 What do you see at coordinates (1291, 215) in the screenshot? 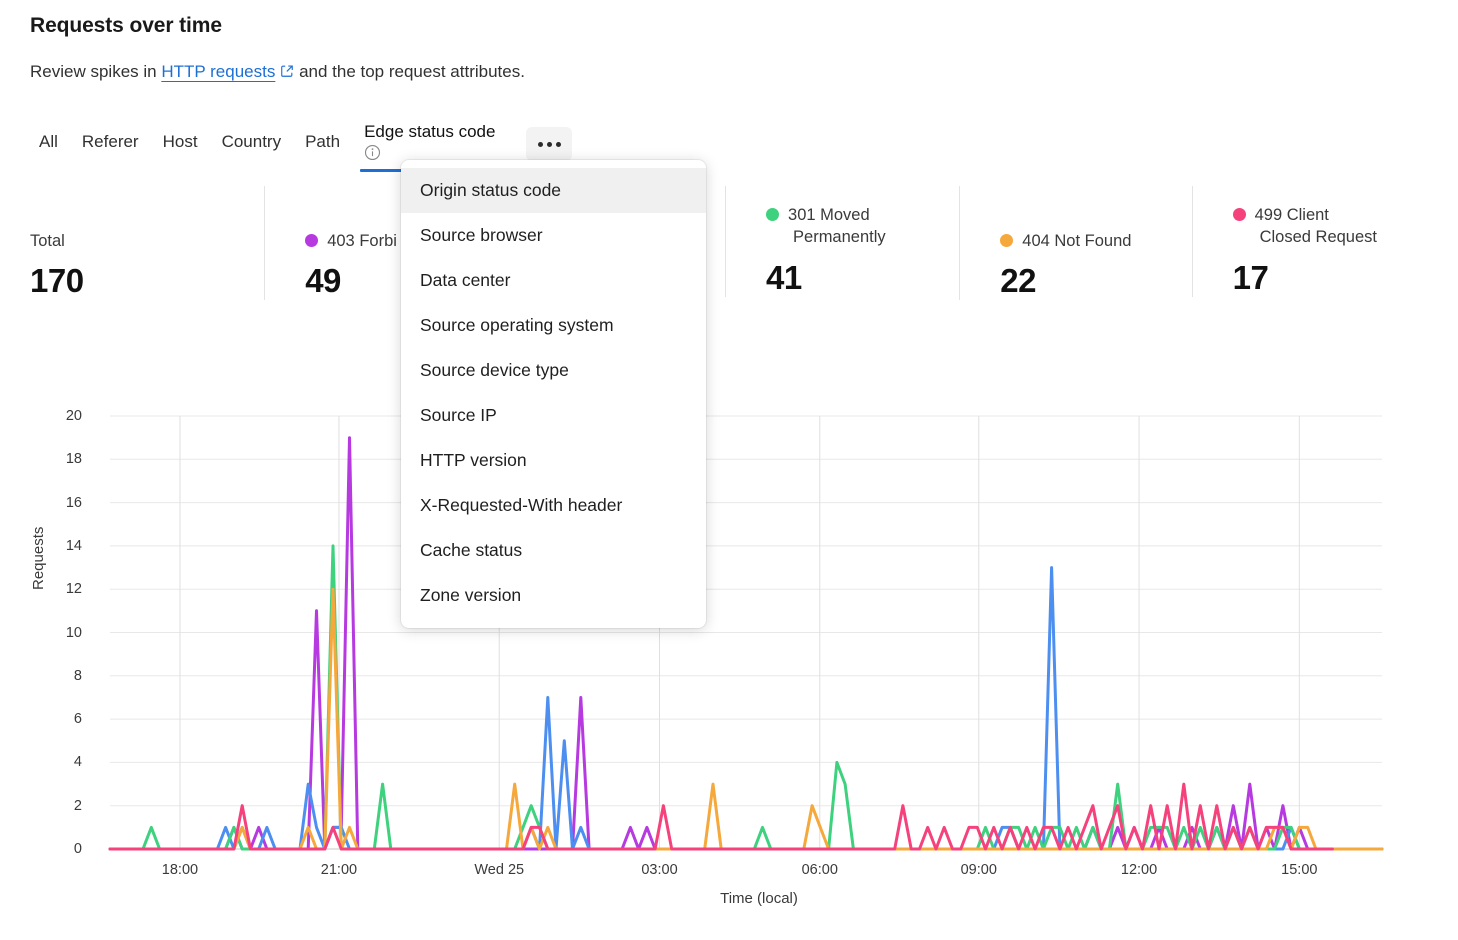
I see `stat-label-text: 499 Client` at bounding box center [1291, 215].